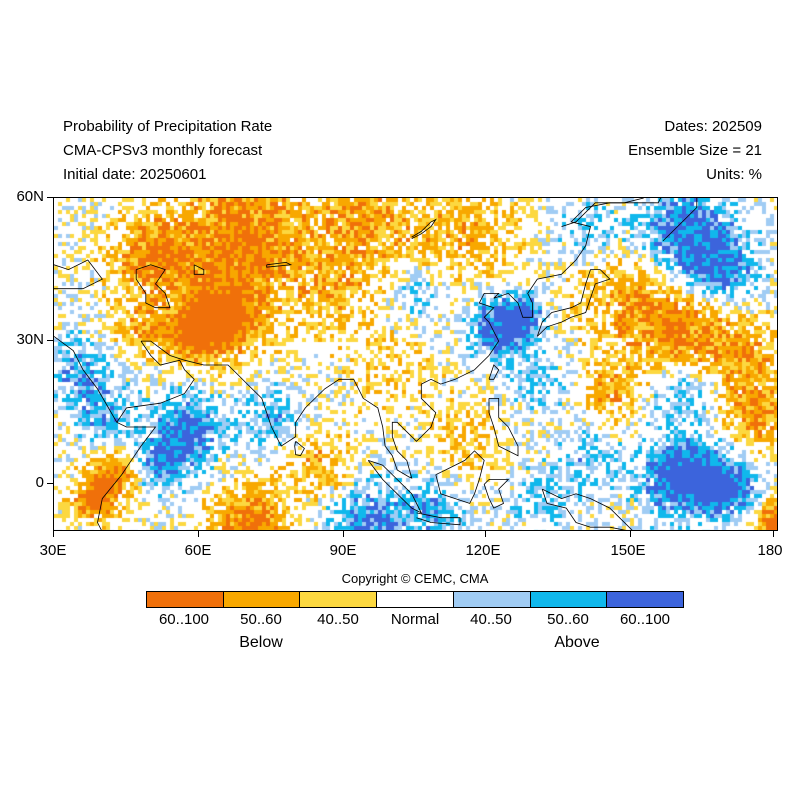 The image size is (800, 800). What do you see at coordinates (695, 150) in the screenshot?
I see `ensemble-size: Ensemble Size = 21` at bounding box center [695, 150].